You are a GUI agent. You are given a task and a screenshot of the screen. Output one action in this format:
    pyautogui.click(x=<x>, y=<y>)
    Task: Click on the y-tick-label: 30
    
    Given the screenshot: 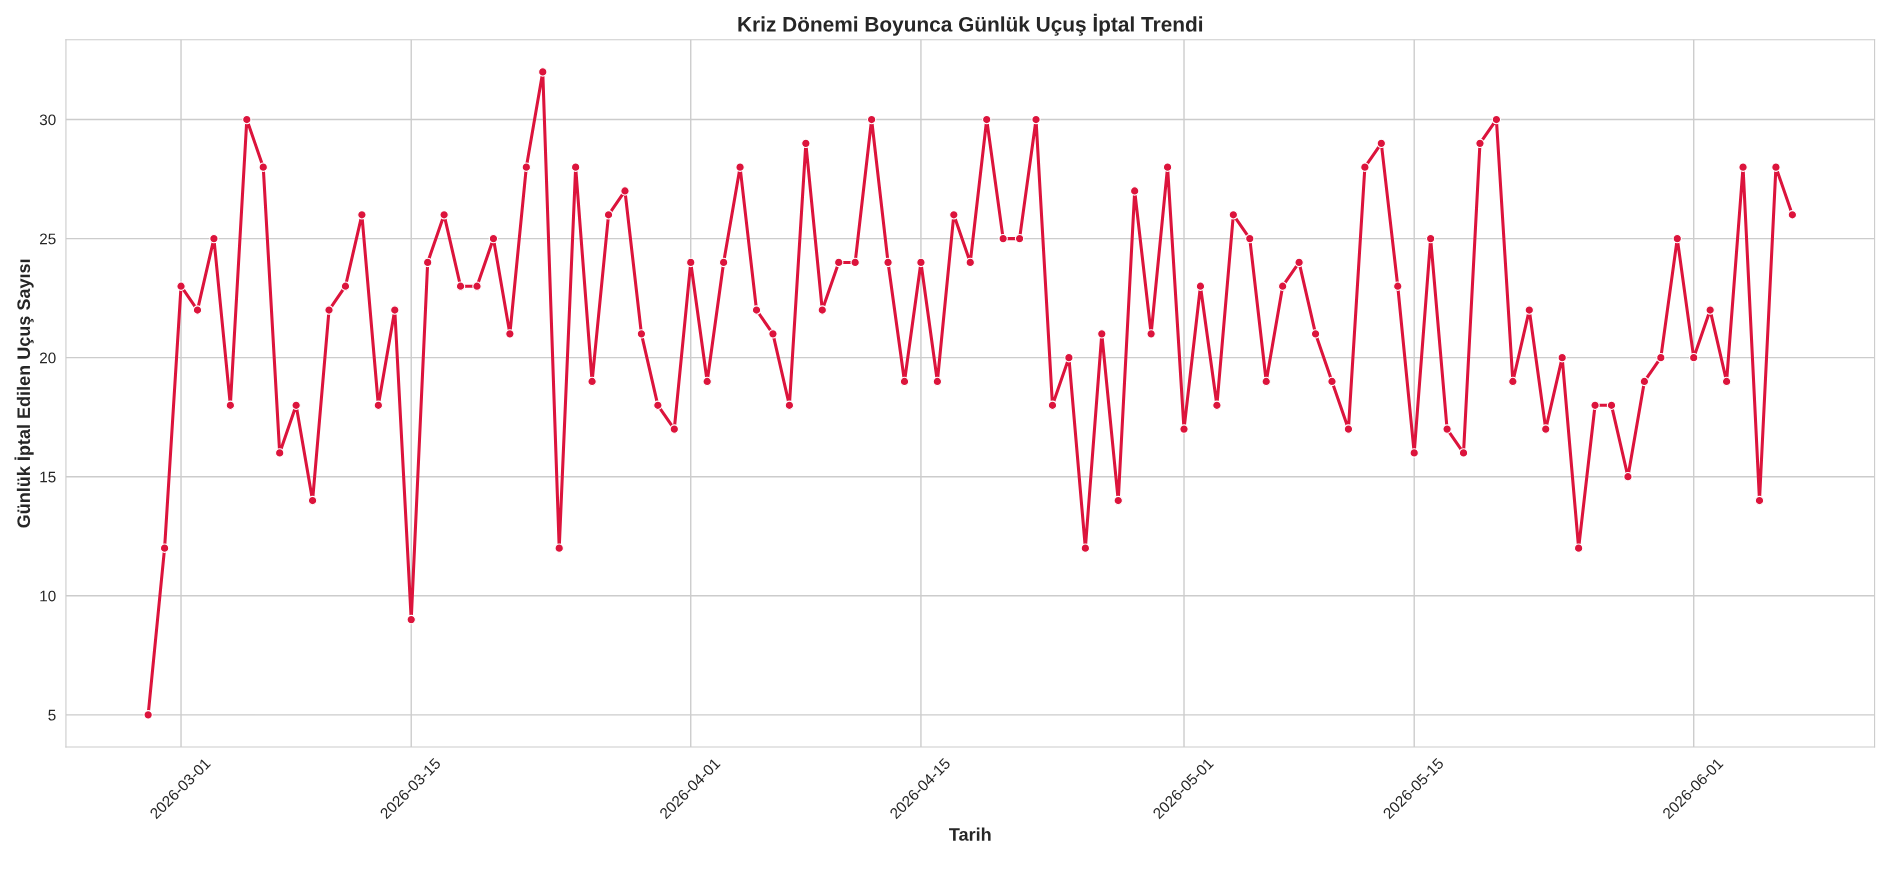 What is the action you would take?
    pyautogui.click(x=47, y=120)
    